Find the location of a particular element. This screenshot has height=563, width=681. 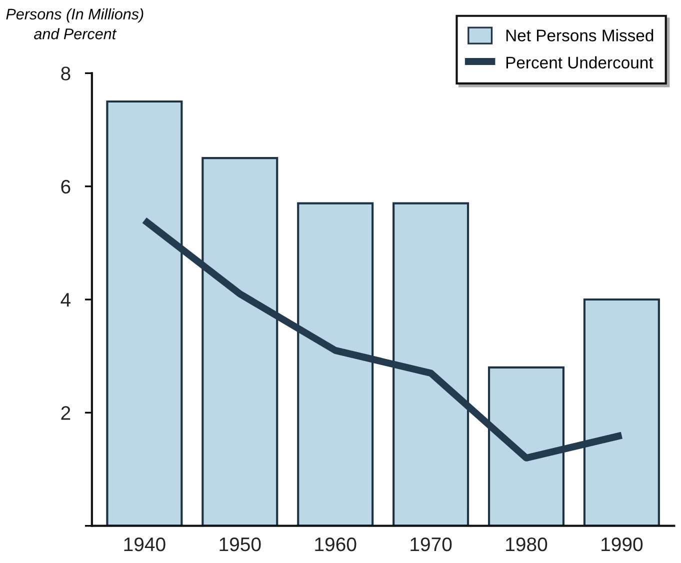

y-tick-label: 2 is located at coordinates (65, 413).